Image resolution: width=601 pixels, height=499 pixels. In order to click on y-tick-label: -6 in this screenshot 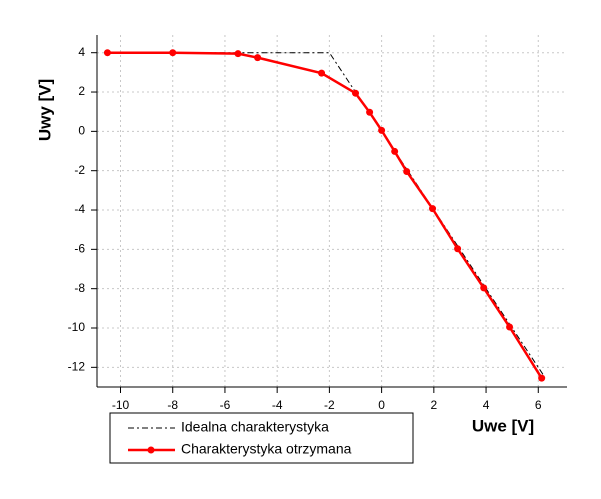, I will do `click(79, 249)`.